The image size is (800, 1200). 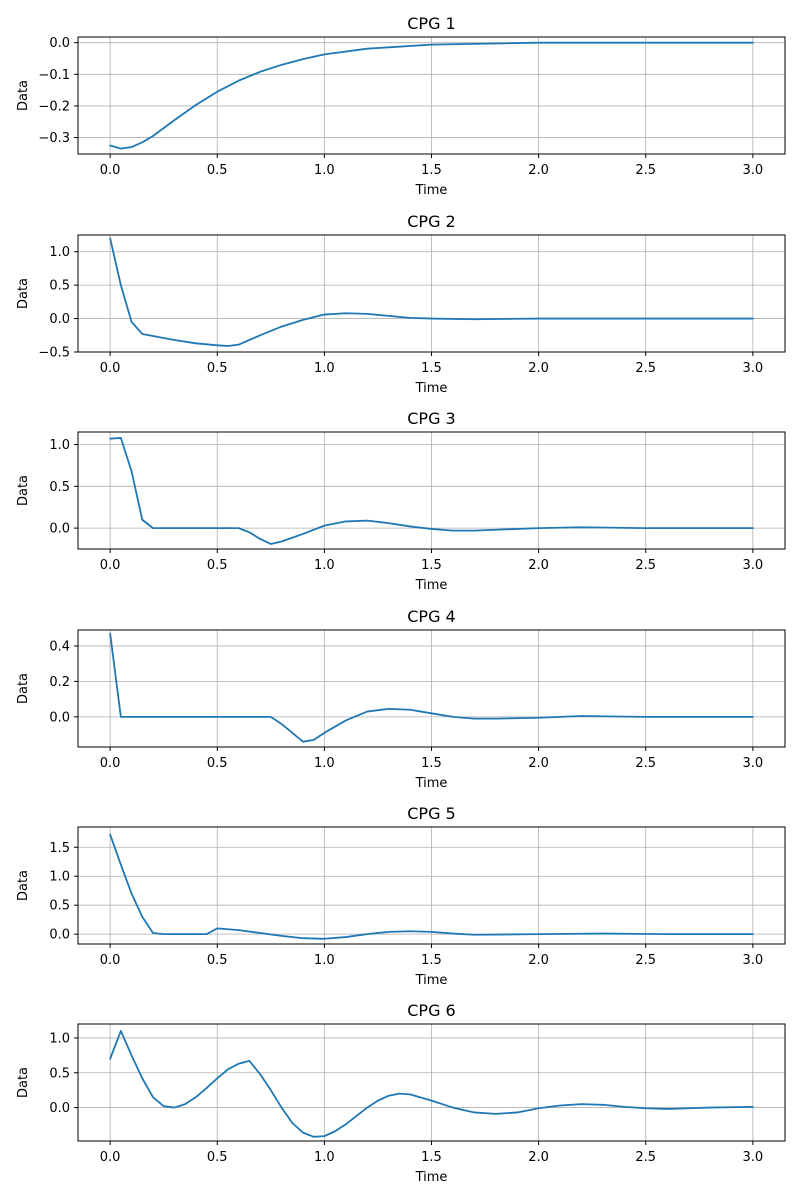 I want to click on y-tick-label: 0.2, so click(x=59, y=682).